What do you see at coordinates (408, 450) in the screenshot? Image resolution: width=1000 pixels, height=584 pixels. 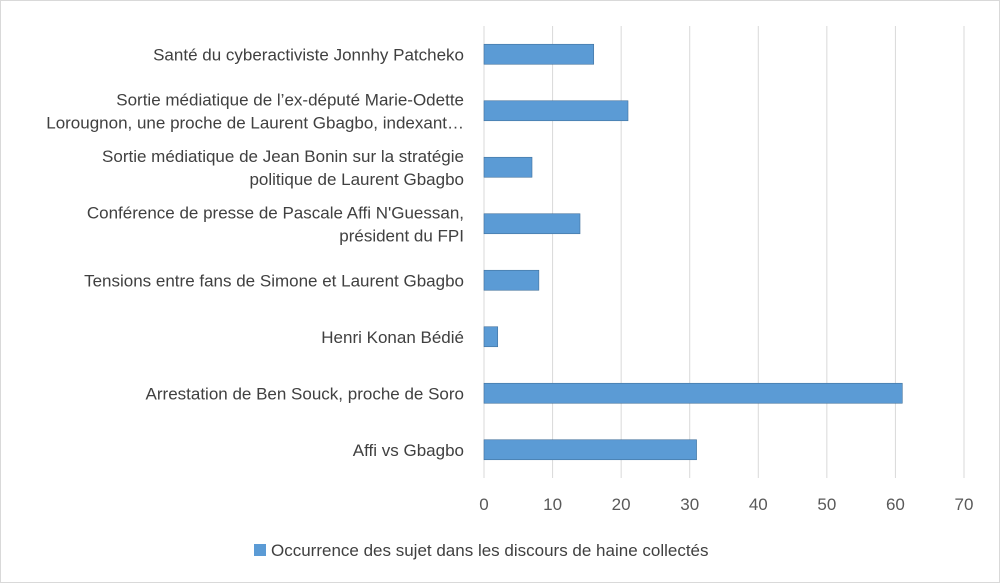 I see `category-label: Affi vs Gbagbo` at bounding box center [408, 450].